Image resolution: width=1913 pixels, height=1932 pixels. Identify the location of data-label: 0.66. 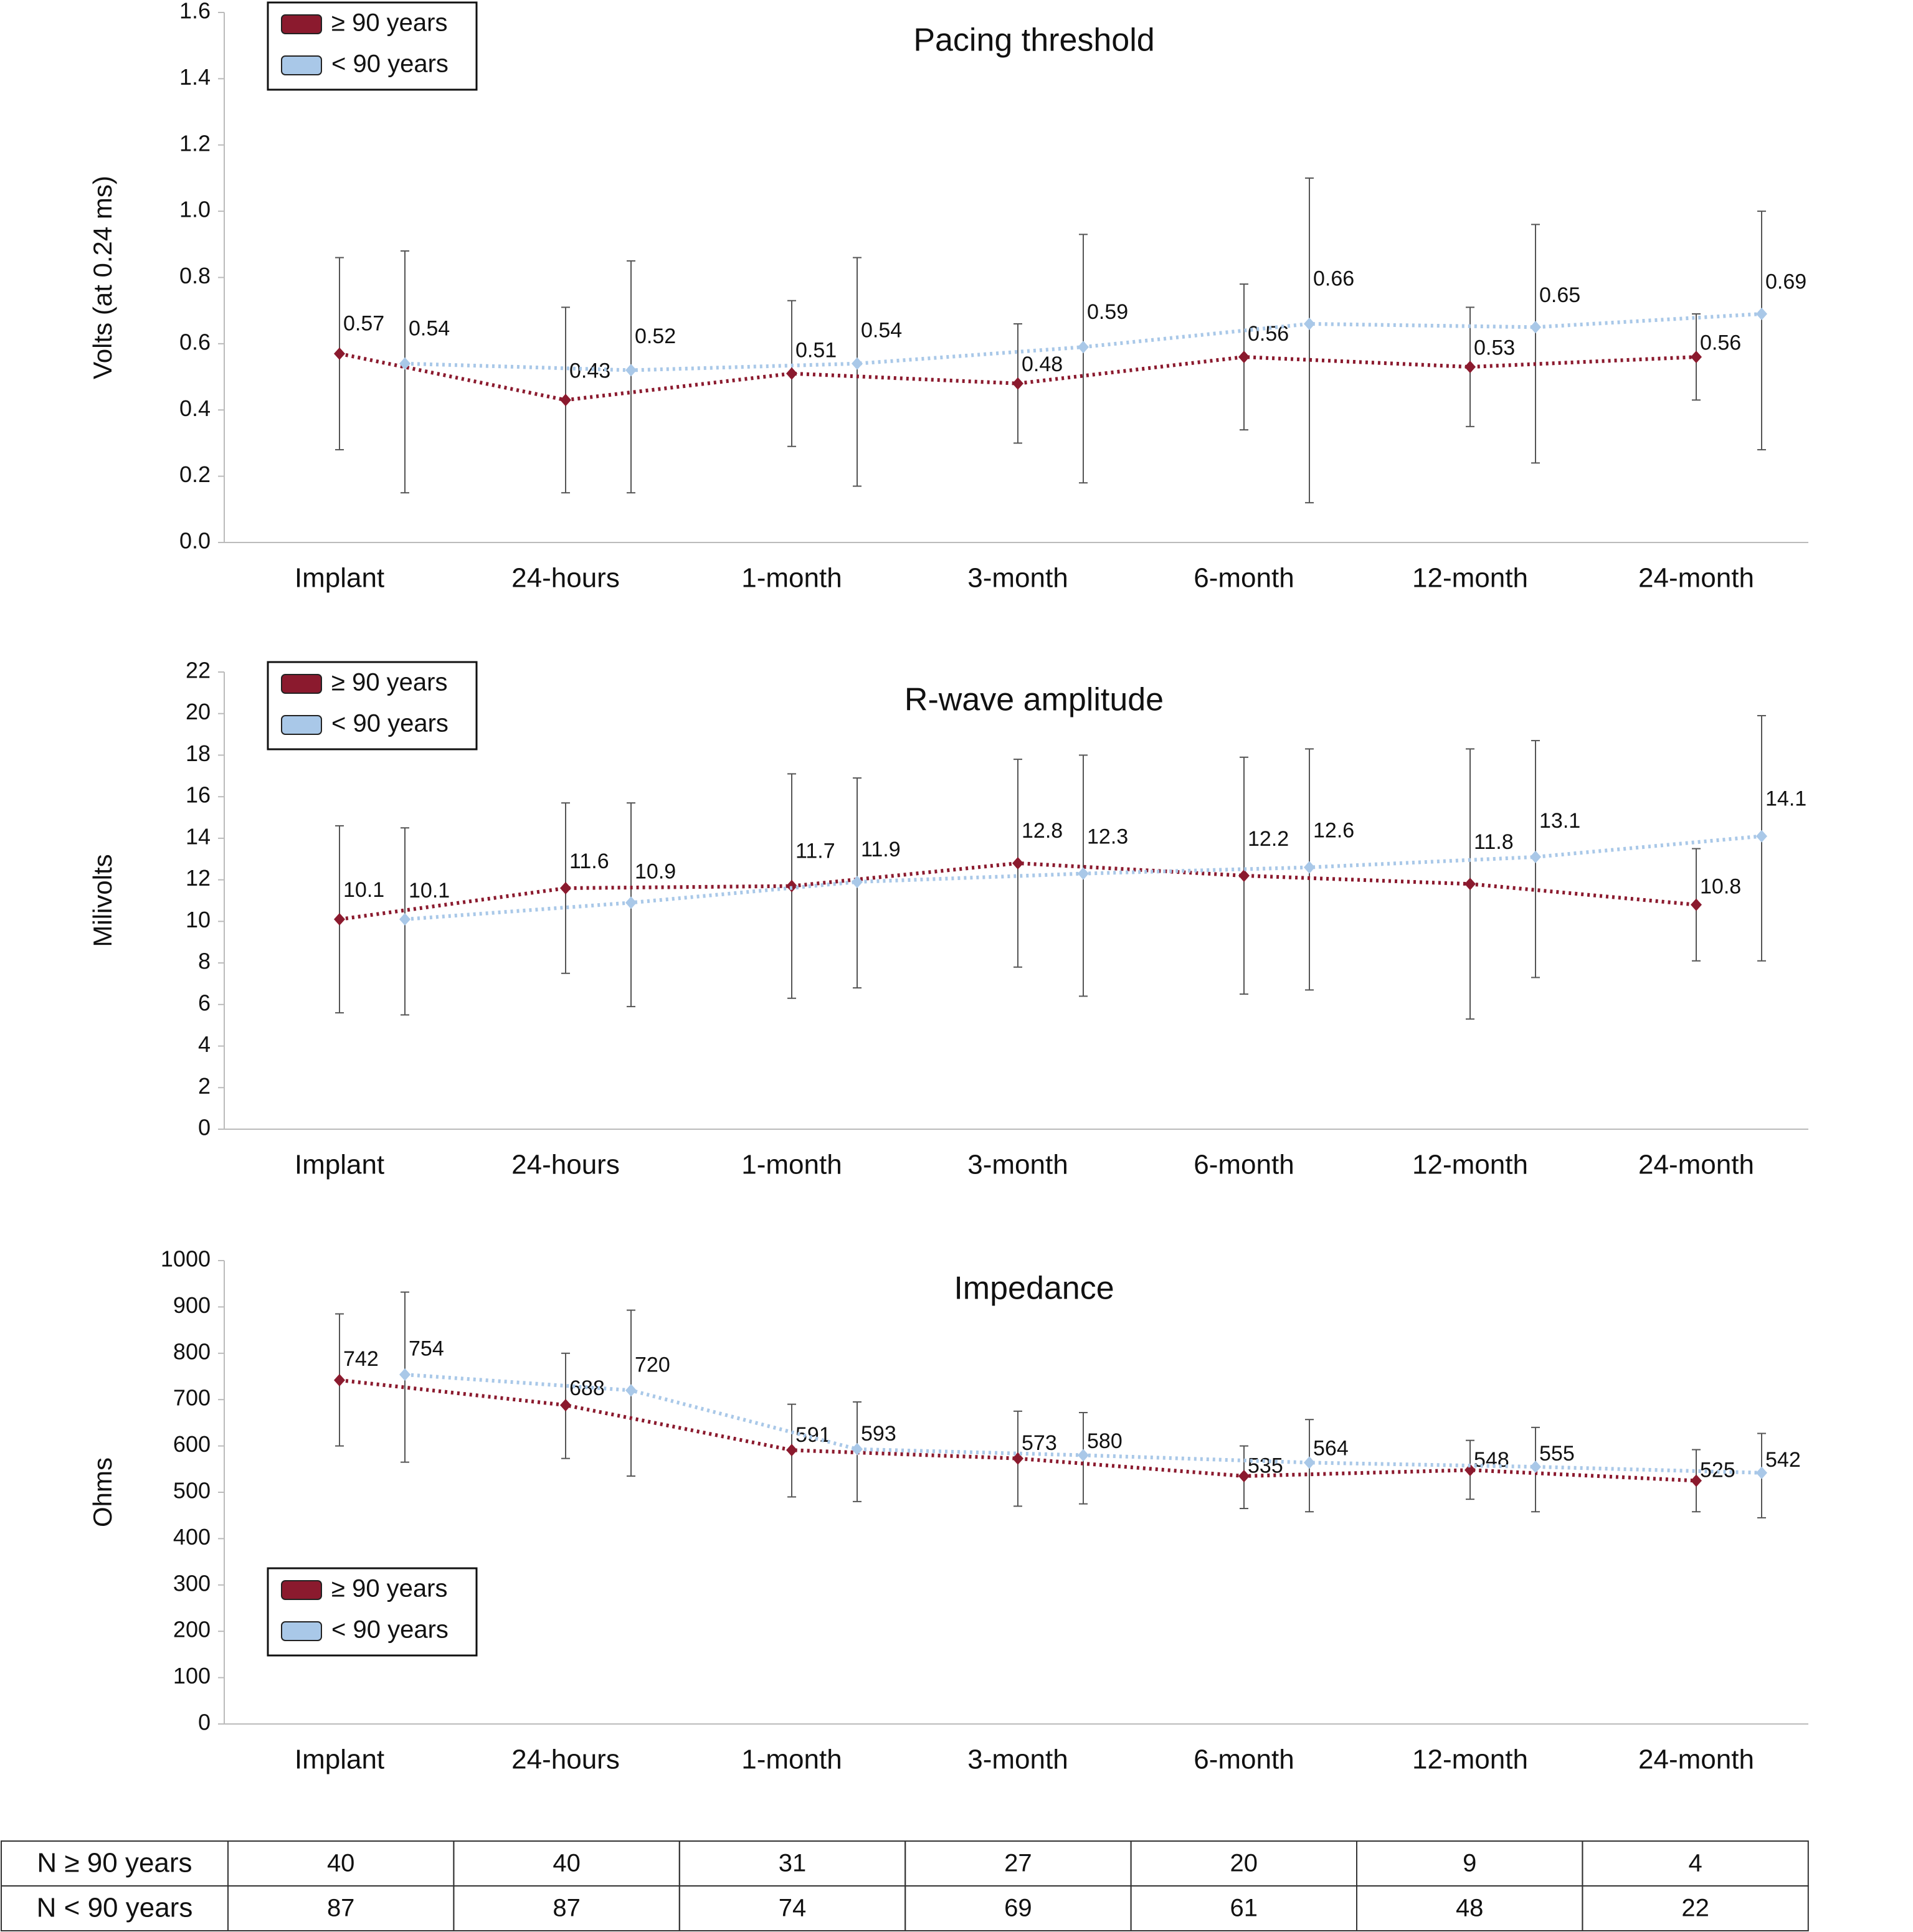
(1334, 279).